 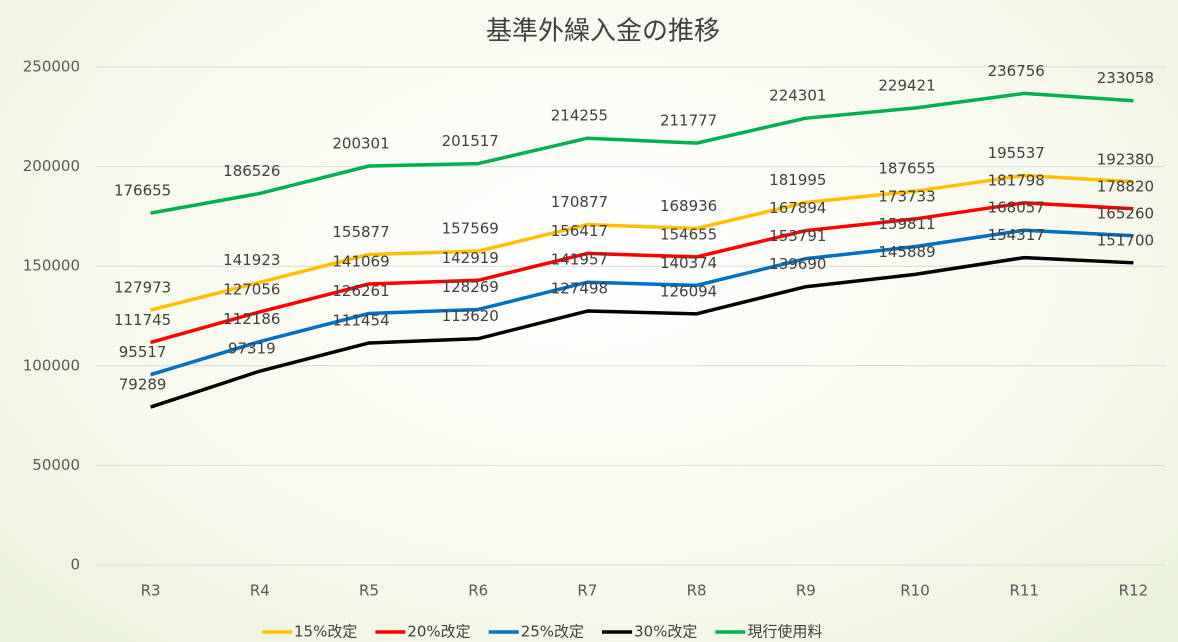 I want to click on data-label: 176655, so click(x=142, y=191).